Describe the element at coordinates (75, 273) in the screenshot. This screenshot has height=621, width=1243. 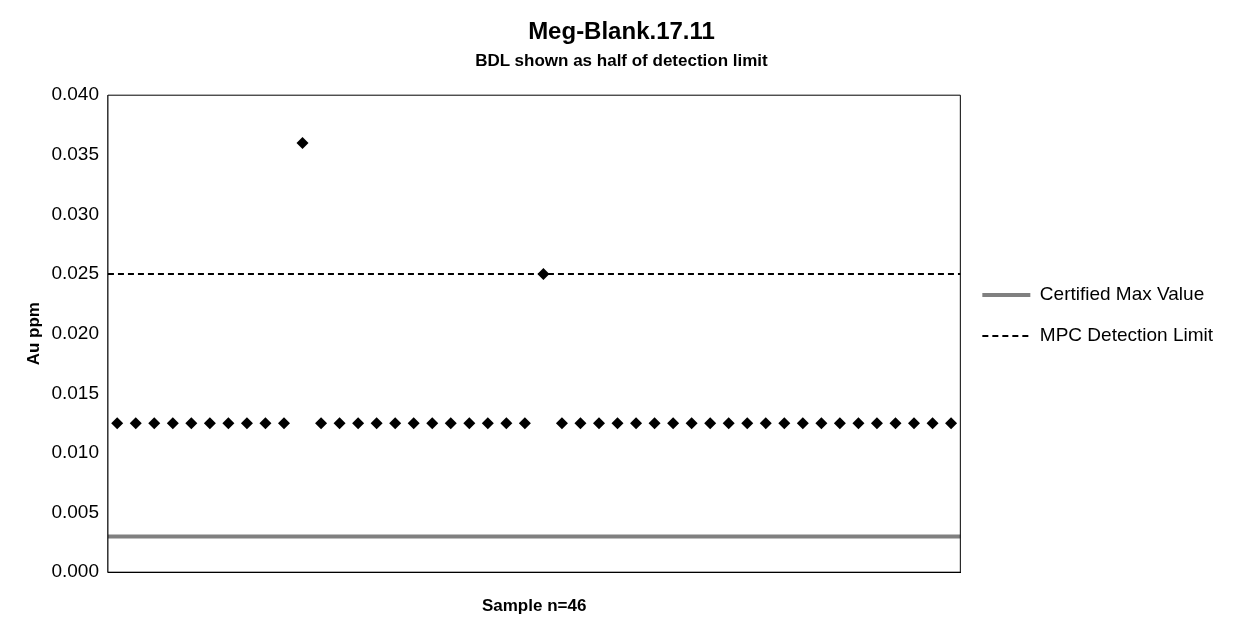
I see `y-tick-label: 0.025` at that location.